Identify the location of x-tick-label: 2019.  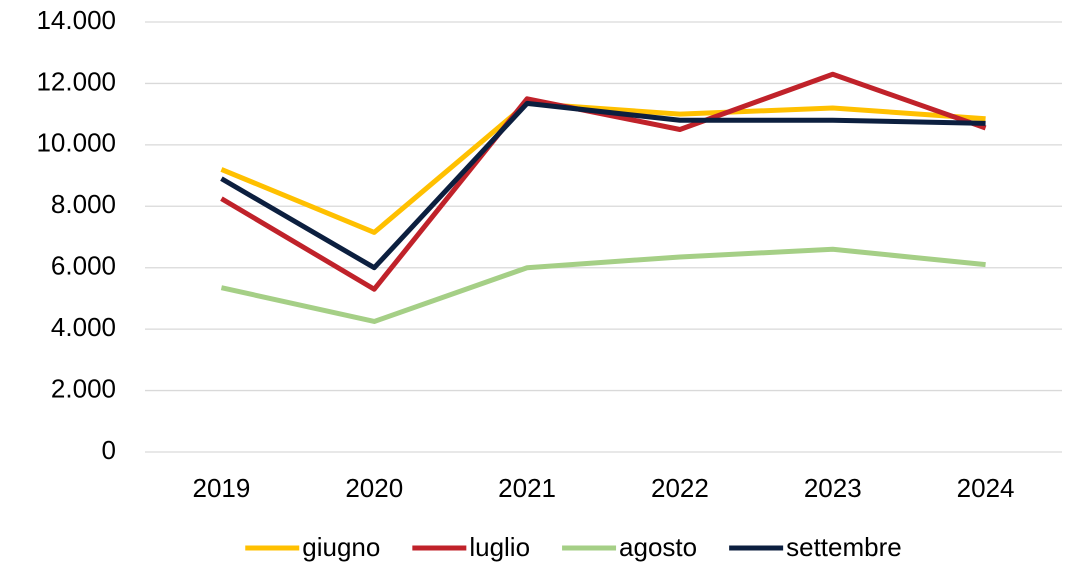
(221, 488).